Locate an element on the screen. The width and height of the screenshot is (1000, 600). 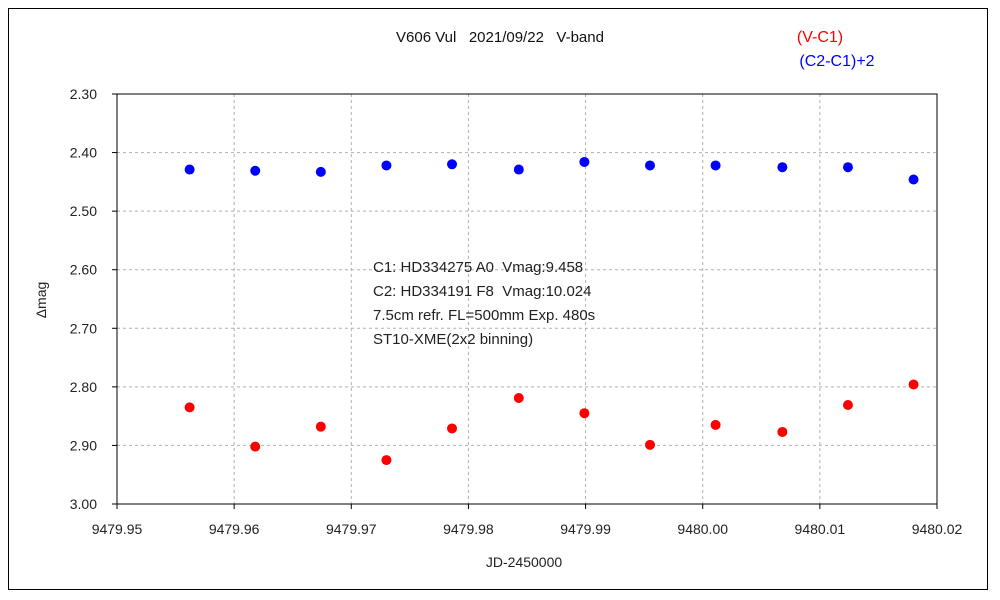
x-tick-label: 9480.02 is located at coordinates (937, 529).